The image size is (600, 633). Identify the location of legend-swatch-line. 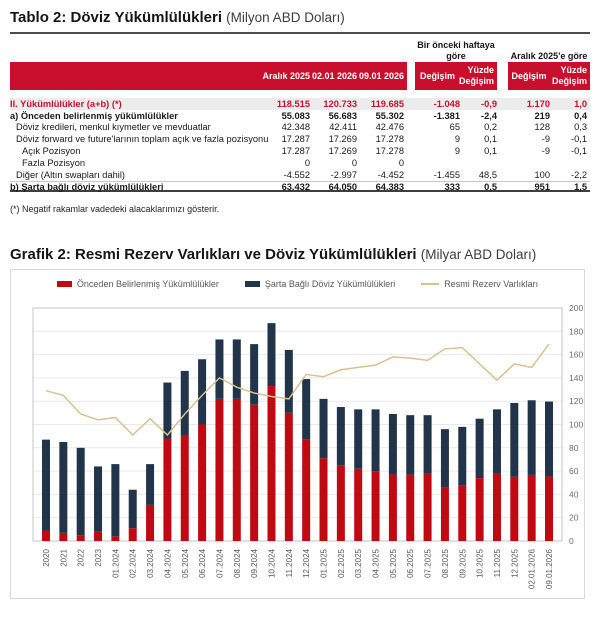
(430, 284).